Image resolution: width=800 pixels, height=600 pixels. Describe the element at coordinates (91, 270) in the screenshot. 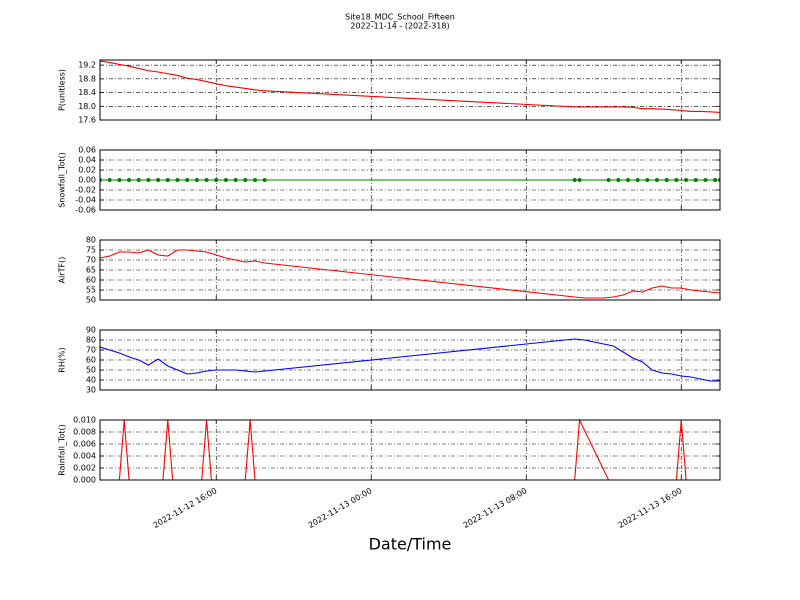

I see `y-tick-label: 65` at that location.